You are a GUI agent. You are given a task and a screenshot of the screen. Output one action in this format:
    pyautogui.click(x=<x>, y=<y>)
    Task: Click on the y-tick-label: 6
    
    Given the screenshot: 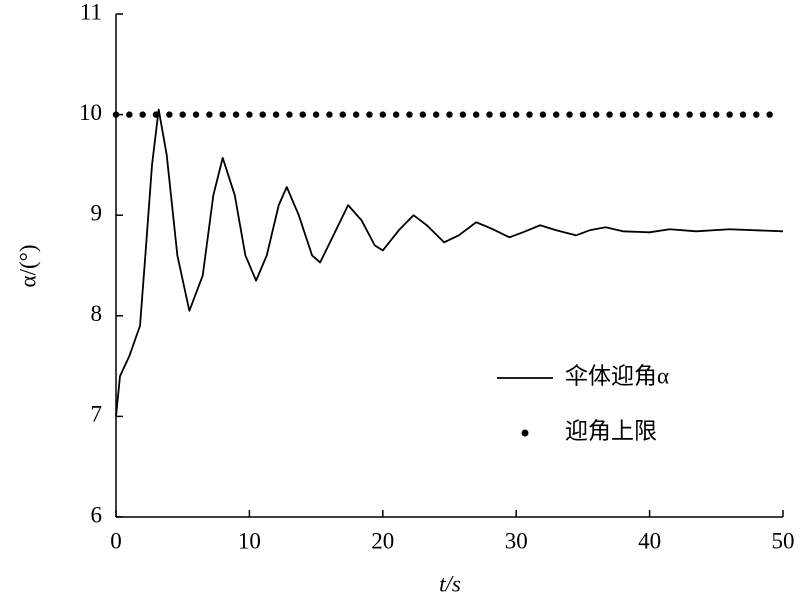 What is the action you would take?
    pyautogui.click(x=97, y=514)
    